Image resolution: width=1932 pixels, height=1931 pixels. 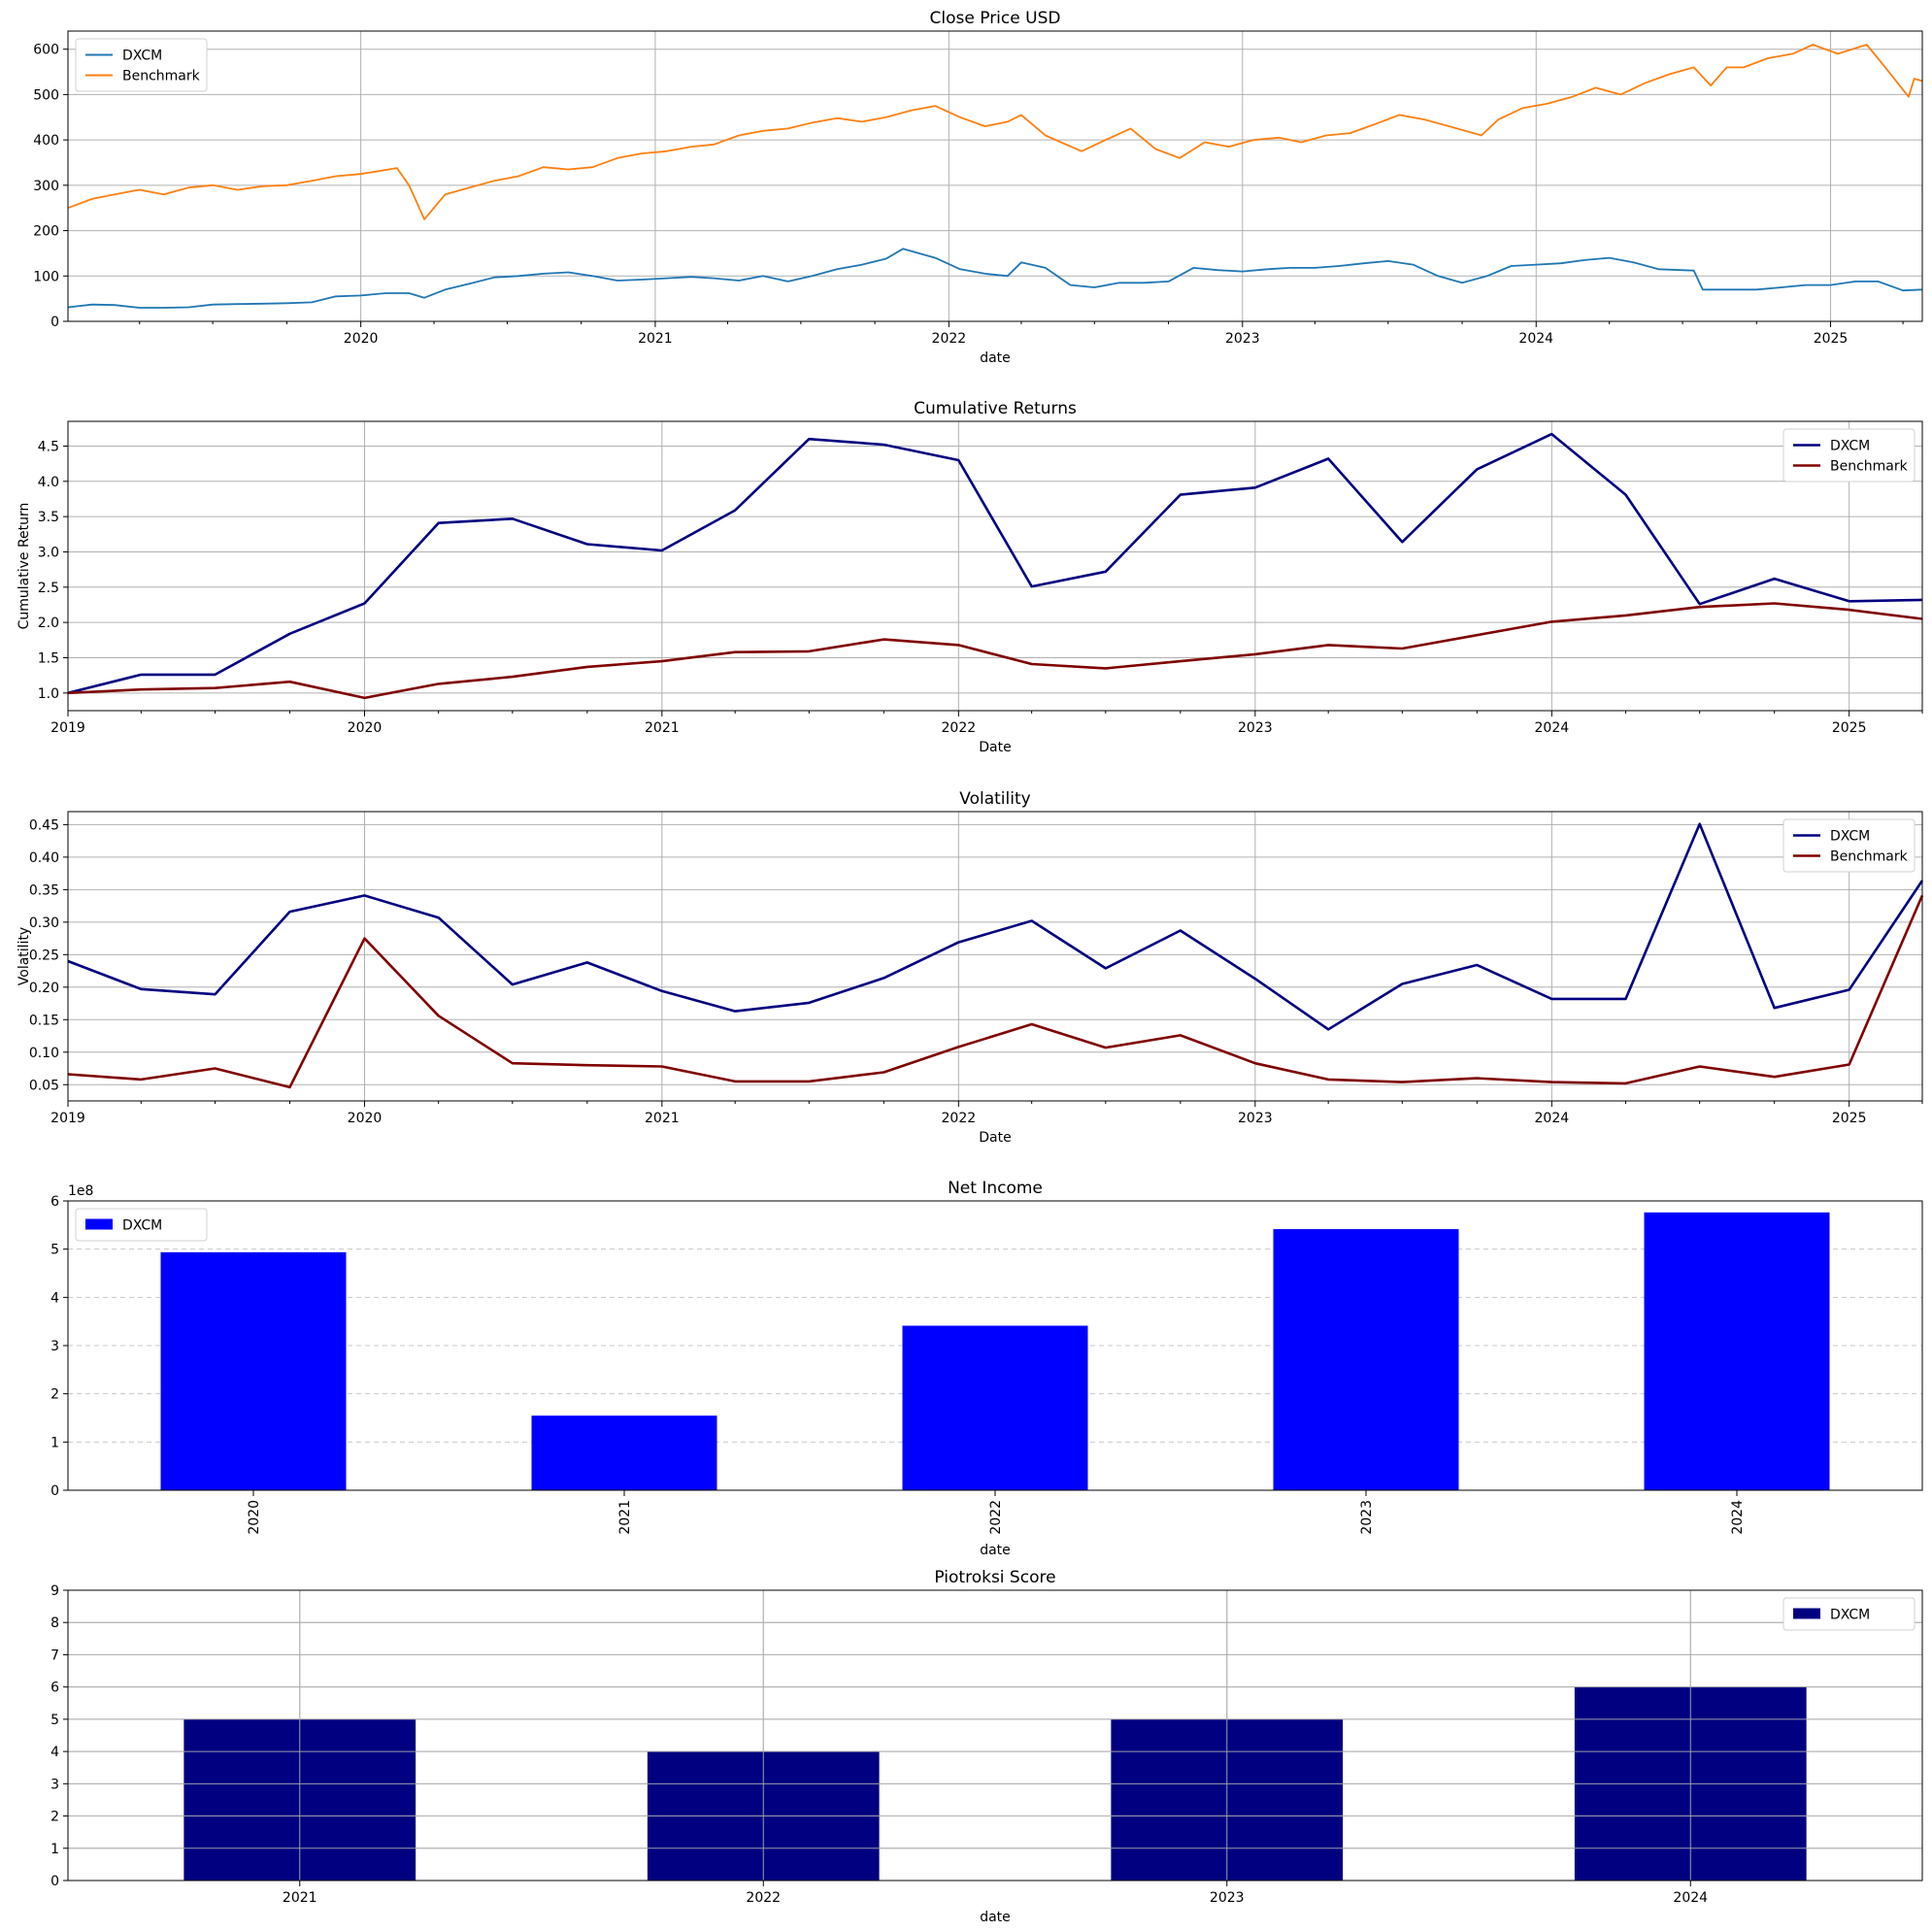 I want to click on x-tick-label: 2019, so click(x=67, y=728).